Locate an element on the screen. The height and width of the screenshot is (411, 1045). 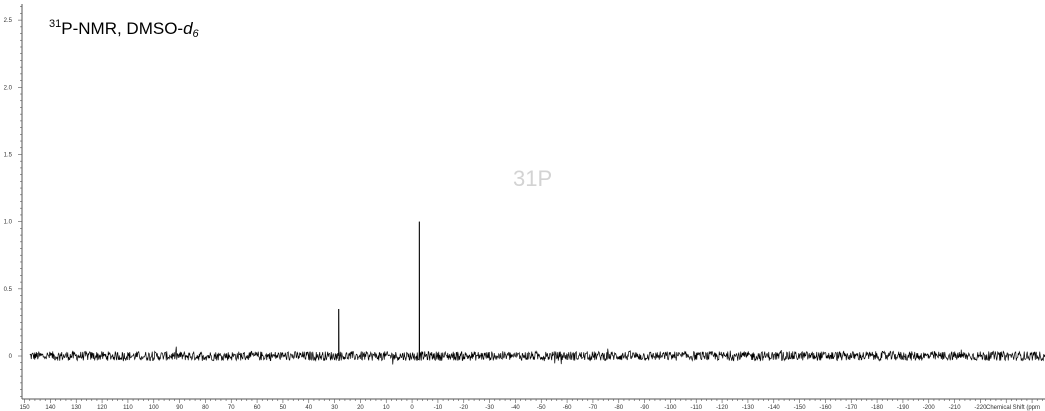
x-tick-label: -30 is located at coordinates (489, 408).